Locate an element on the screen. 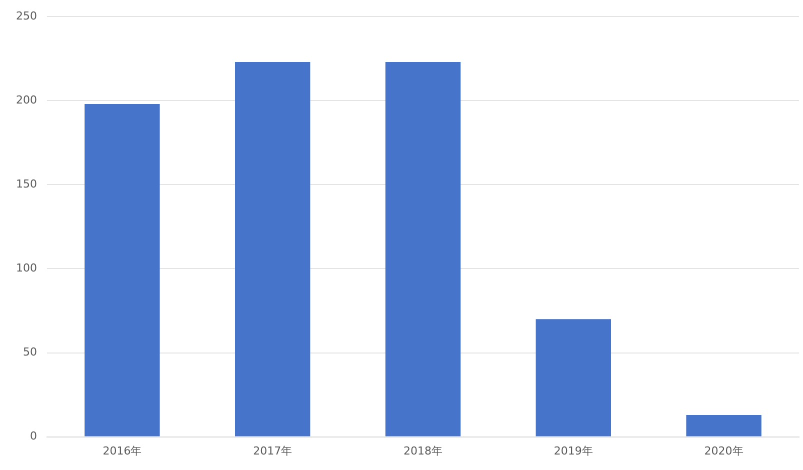 The width and height of the screenshot is (803, 470). y-tick-label: 50 is located at coordinates (29, 352).